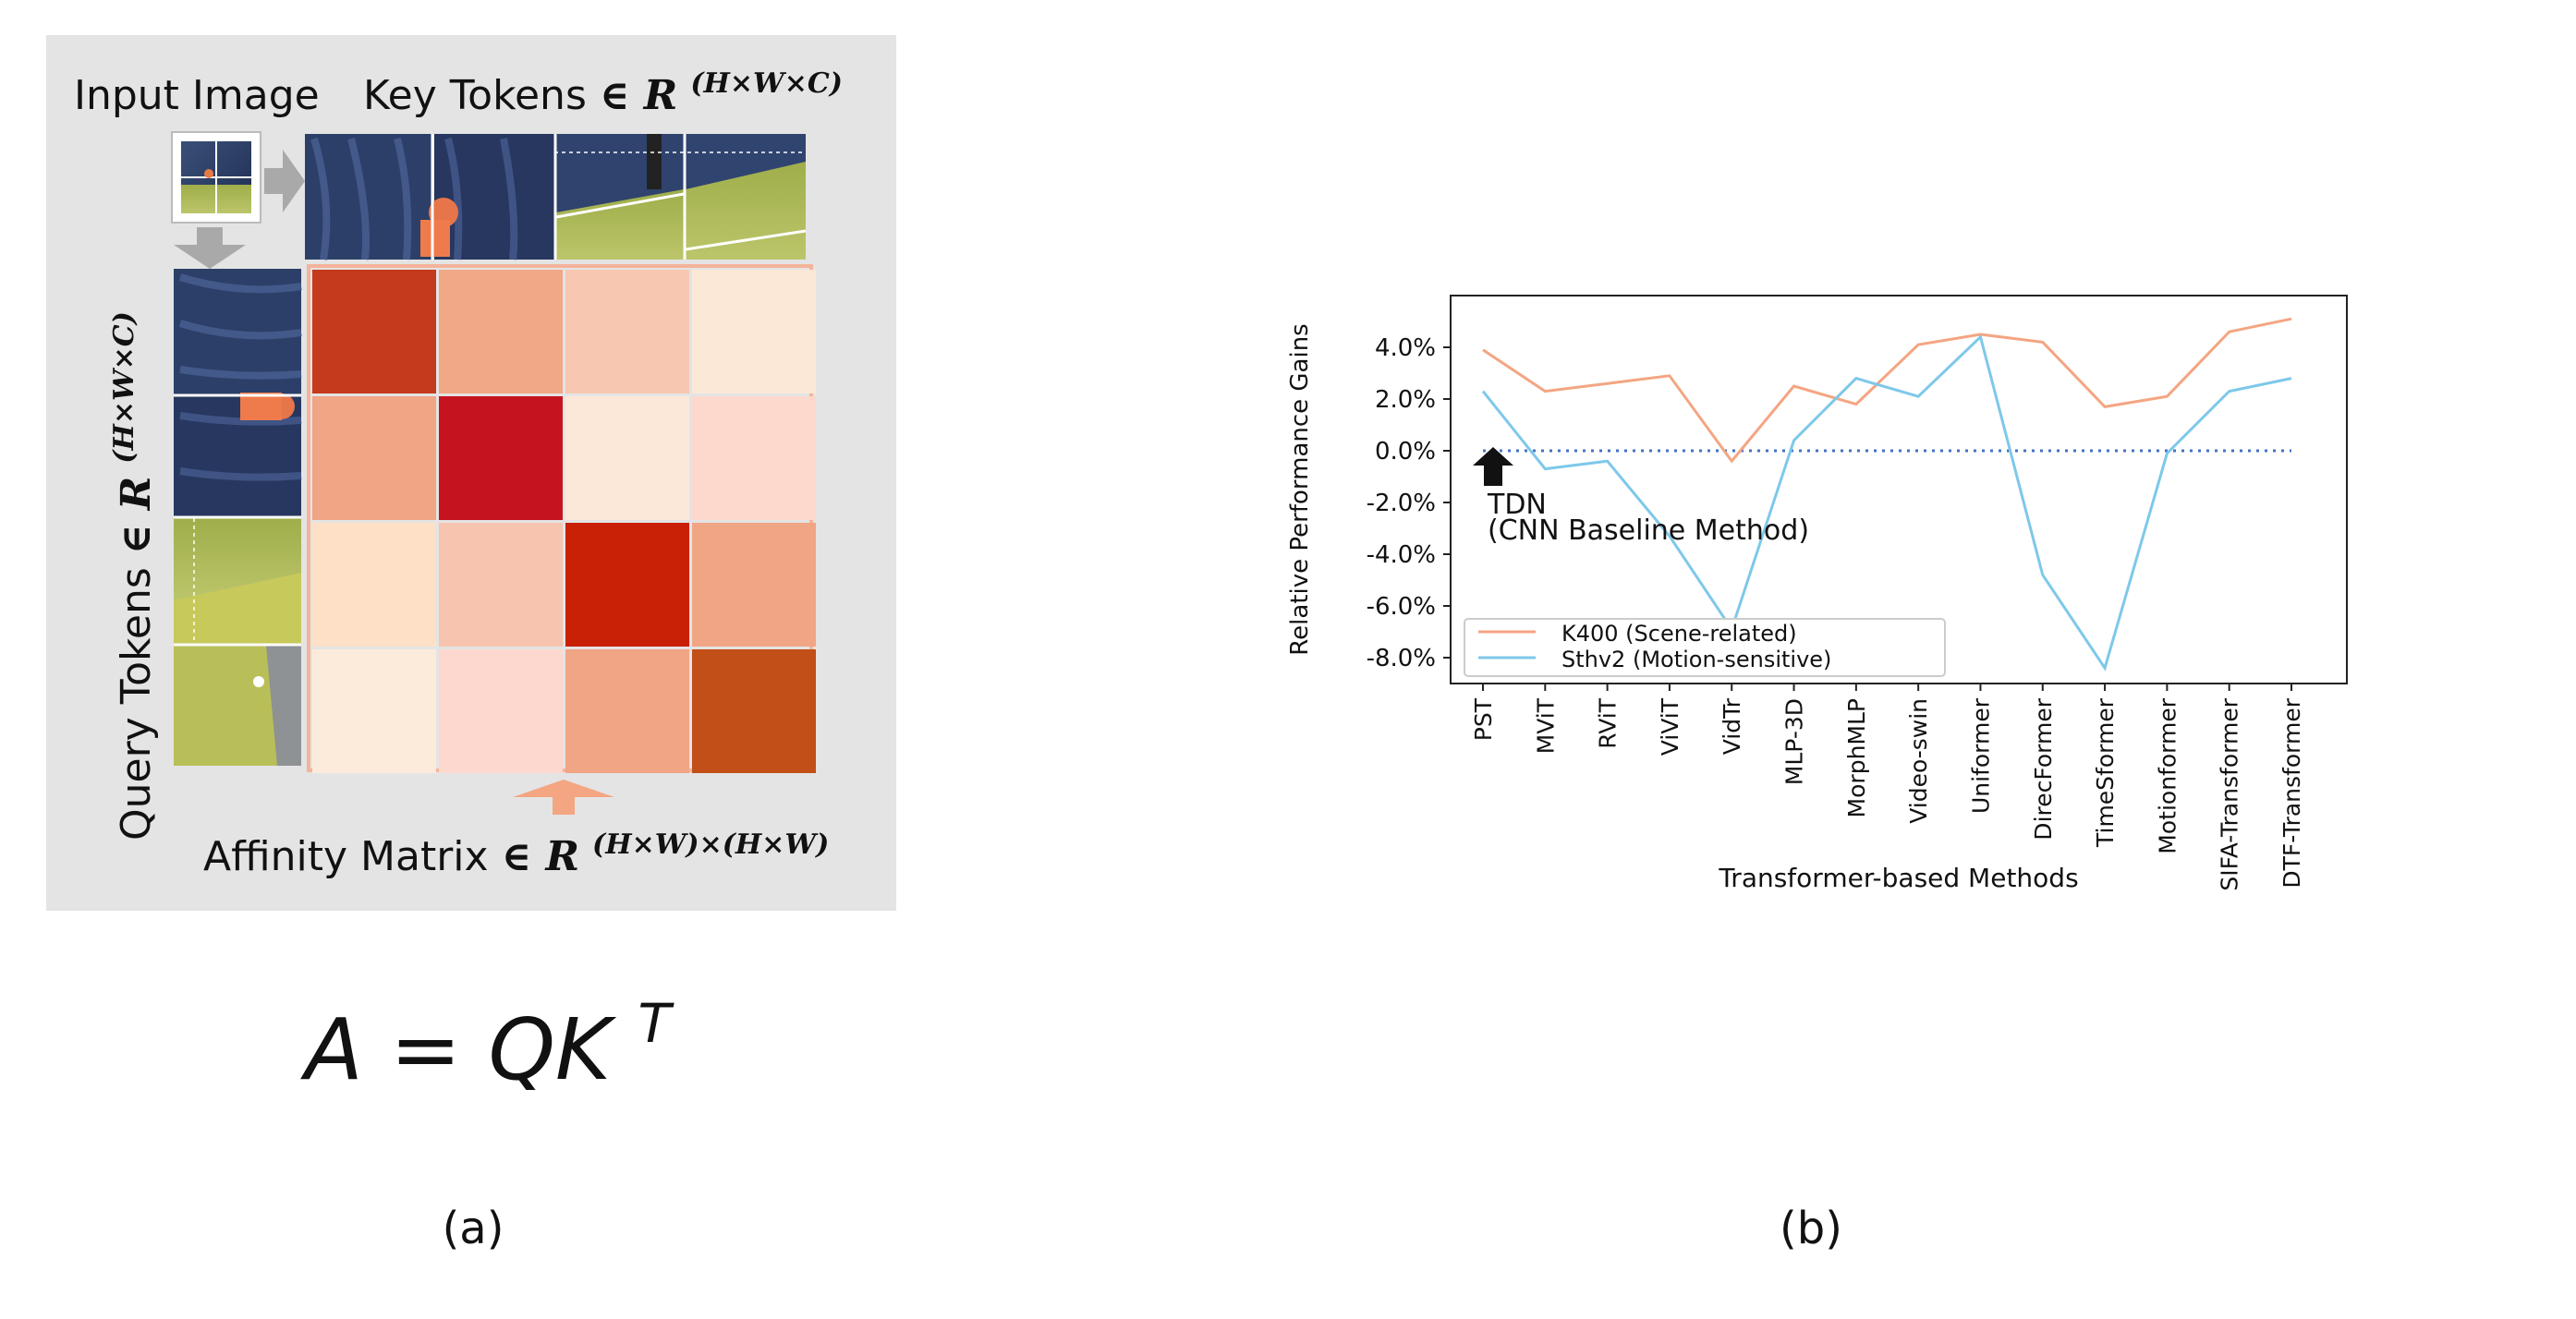  I want to click on input-image-thumbnail, so click(216, 177).